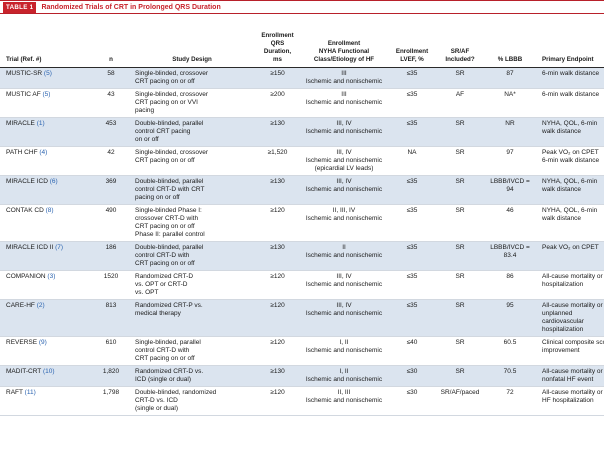 The width and height of the screenshot is (604, 456). What do you see at coordinates (59, 247) in the screenshot?
I see `trial-ref-link: (7)` at bounding box center [59, 247].